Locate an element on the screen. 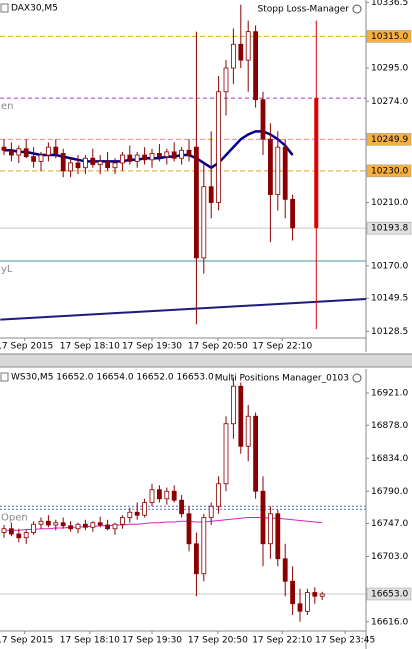 Image resolution: width=412 pixels, height=649 pixels. panel-title: Multi Positions Manager_0103 is located at coordinates (282, 379).